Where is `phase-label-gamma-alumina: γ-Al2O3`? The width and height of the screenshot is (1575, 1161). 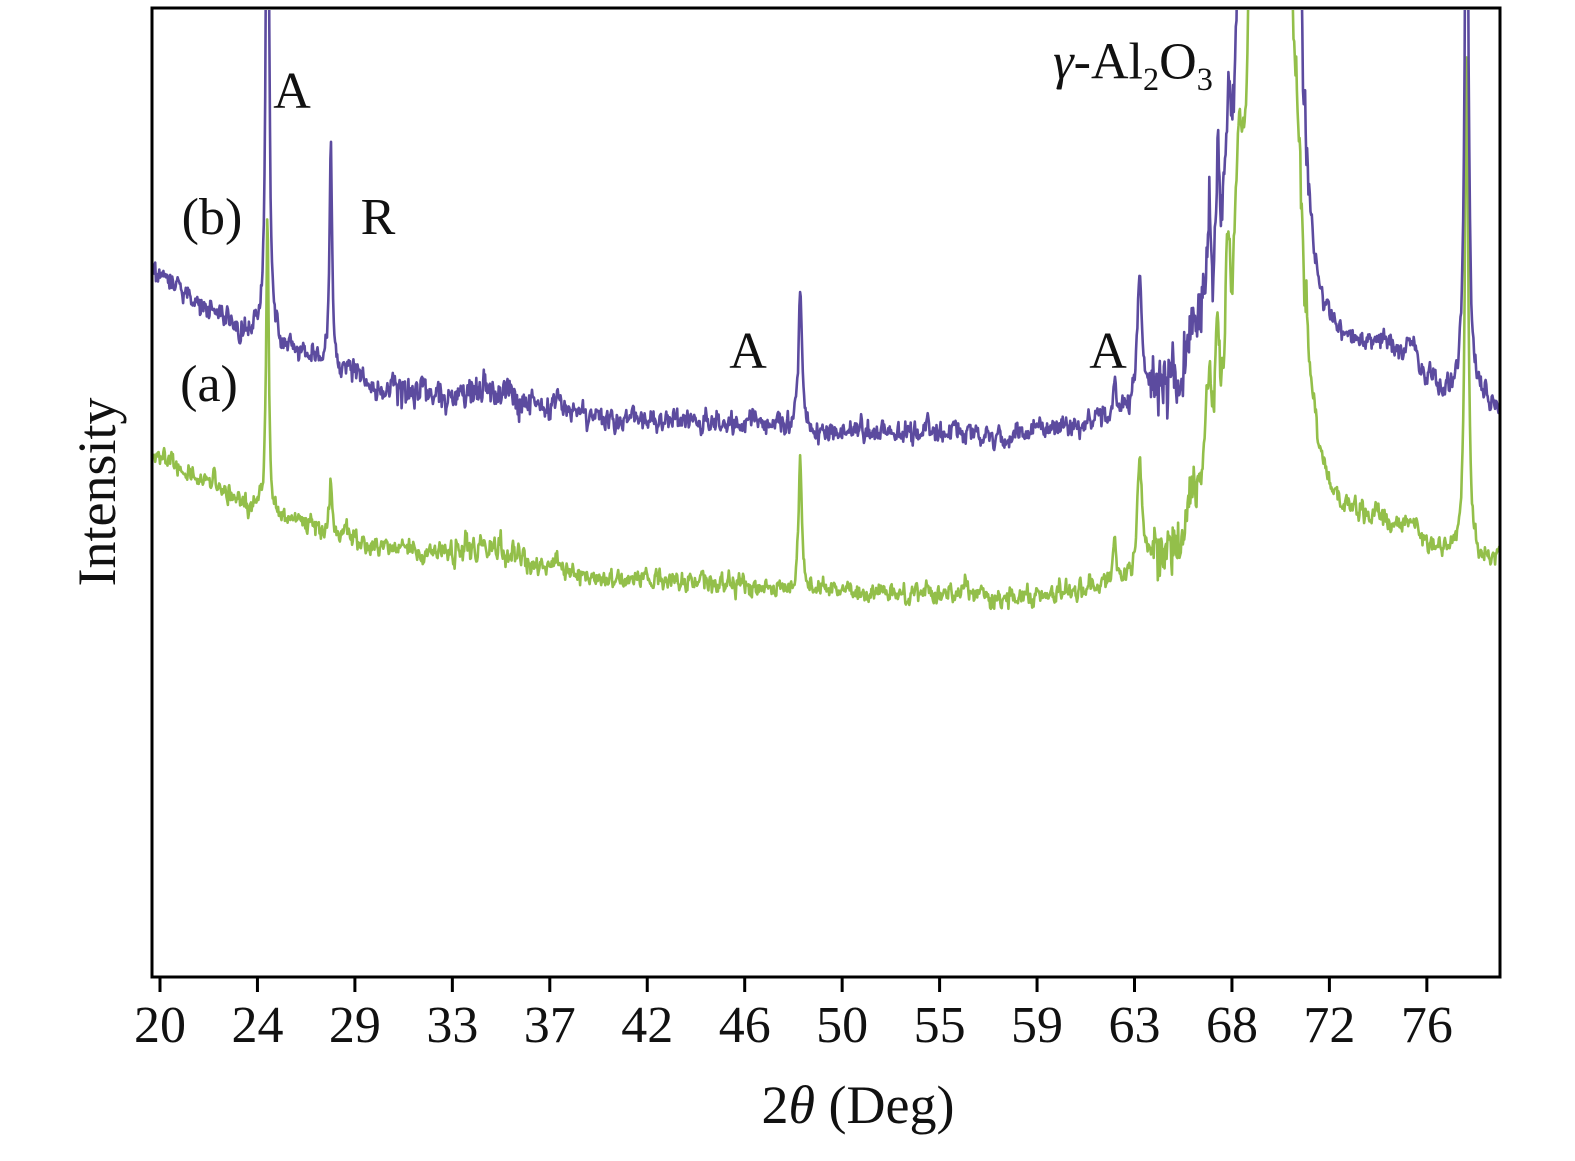
phase-label-gamma-alumina: γ-Al2O3 is located at coordinates (1133, 65).